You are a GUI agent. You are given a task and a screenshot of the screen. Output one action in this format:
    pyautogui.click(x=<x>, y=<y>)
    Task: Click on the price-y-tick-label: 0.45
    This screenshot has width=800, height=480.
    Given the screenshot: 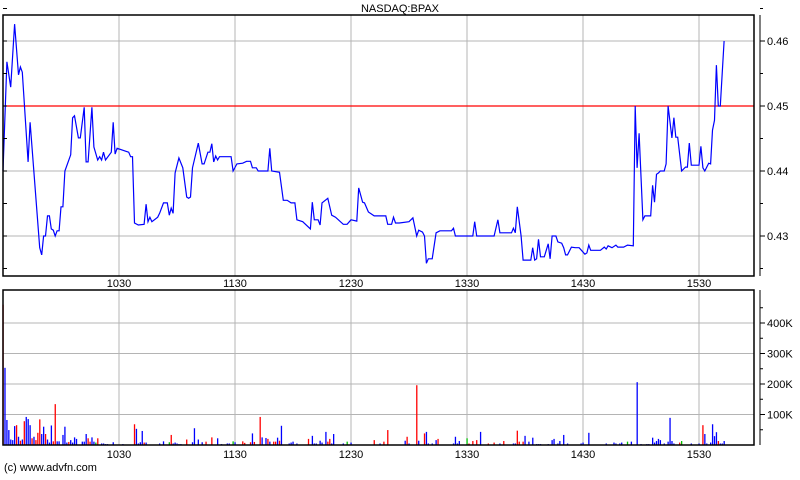 What is the action you would take?
    pyautogui.click(x=777, y=107)
    